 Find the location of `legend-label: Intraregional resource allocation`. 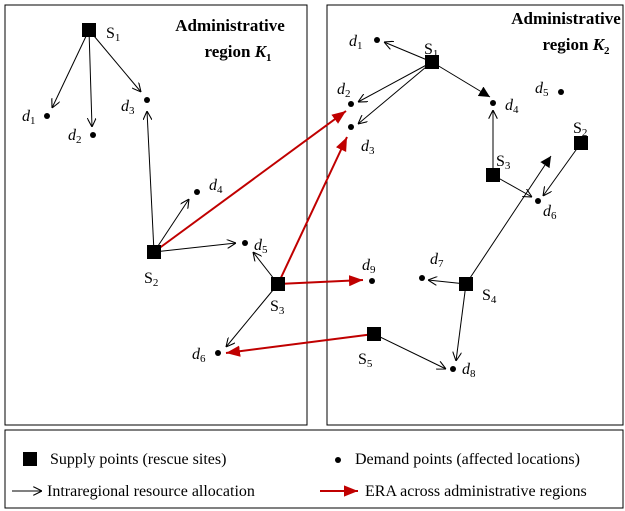

legend-label: Intraregional resource allocation is located at coordinates (151, 491).